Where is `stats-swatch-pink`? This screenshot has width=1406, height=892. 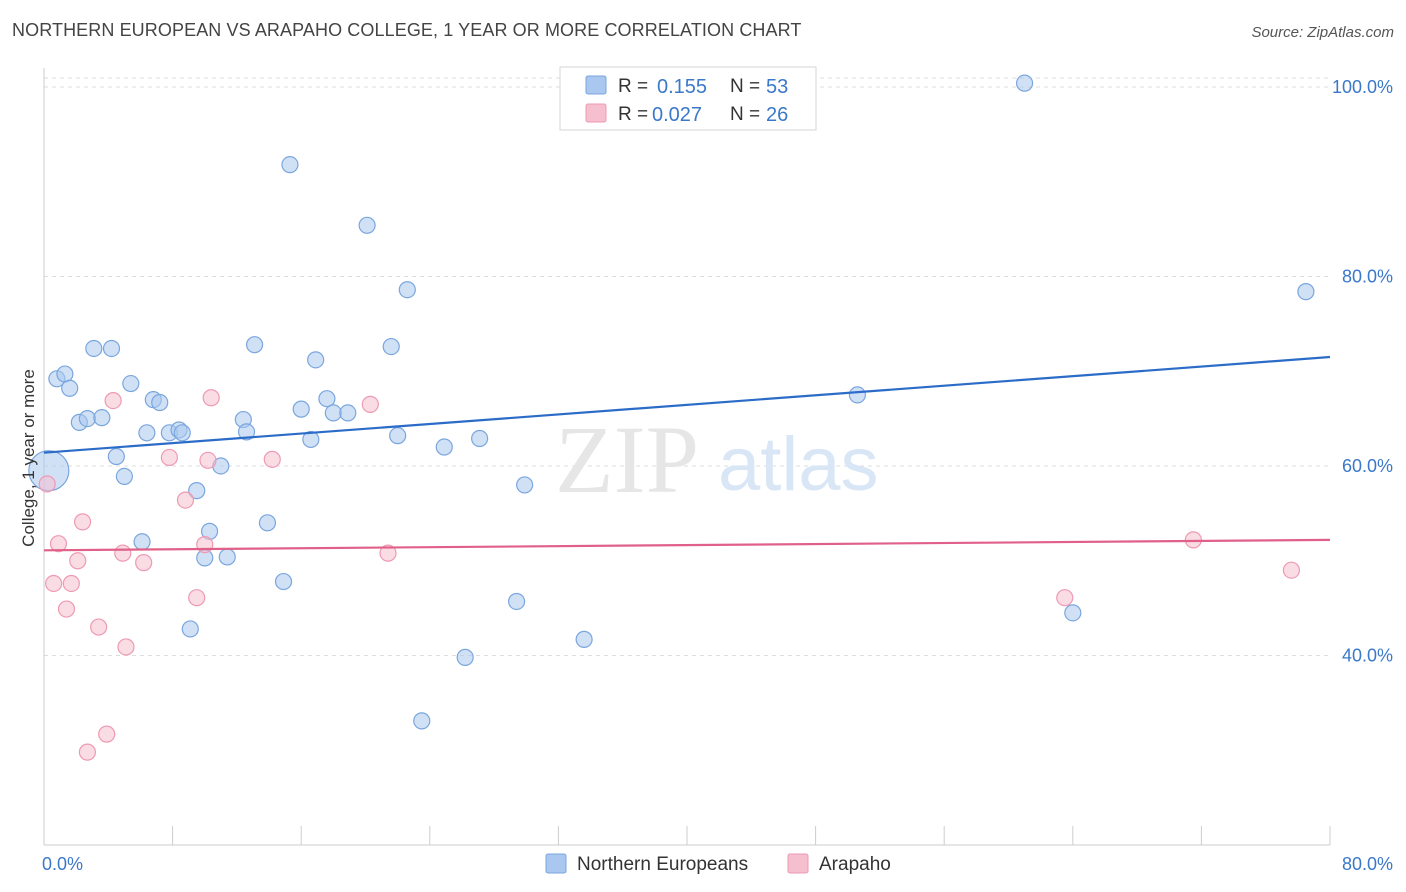 stats-swatch-pink is located at coordinates (596, 113).